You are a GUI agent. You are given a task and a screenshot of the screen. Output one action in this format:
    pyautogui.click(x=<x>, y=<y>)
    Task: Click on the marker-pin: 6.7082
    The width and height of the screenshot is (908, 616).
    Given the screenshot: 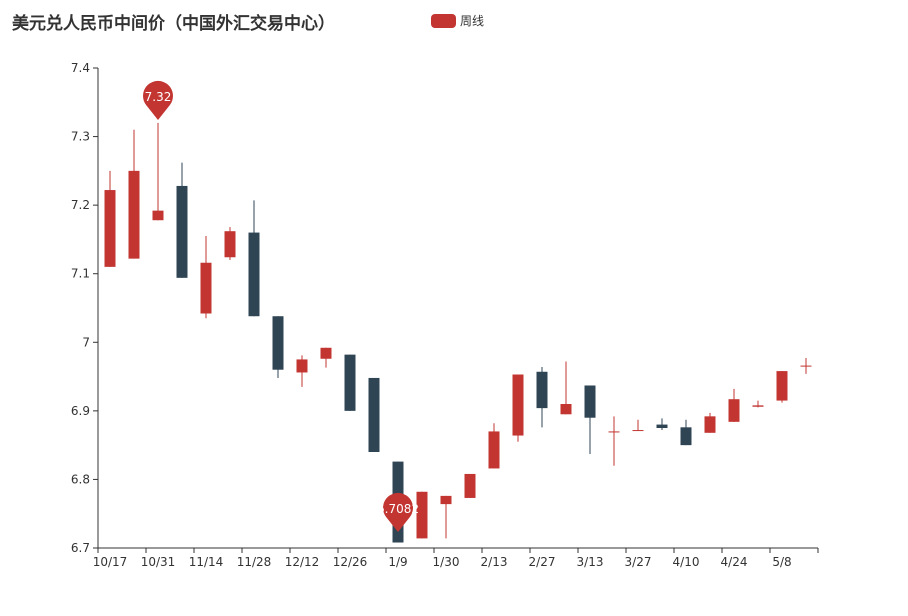 What is the action you would take?
    pyautogui.click(x=398, y=512)
    